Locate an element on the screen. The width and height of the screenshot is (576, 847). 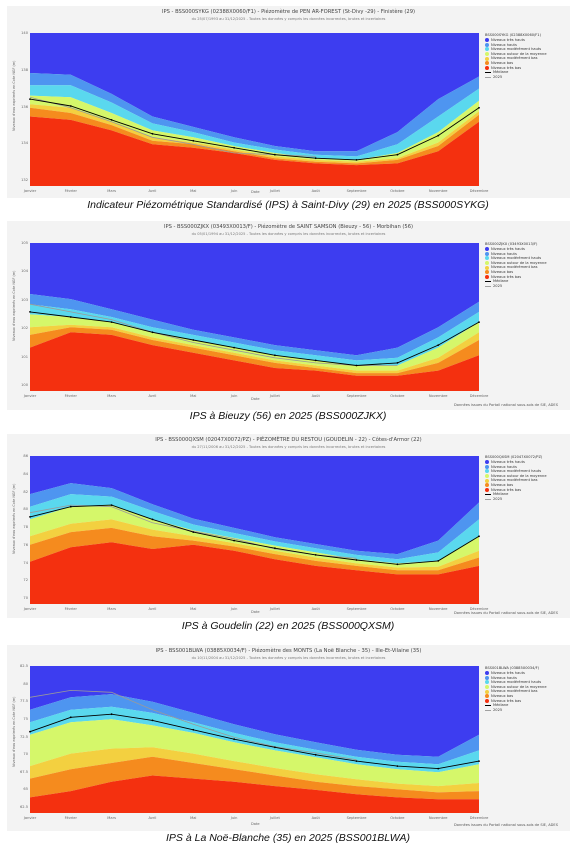
x-tick-label: Avril is located at coordinates (152, 396).